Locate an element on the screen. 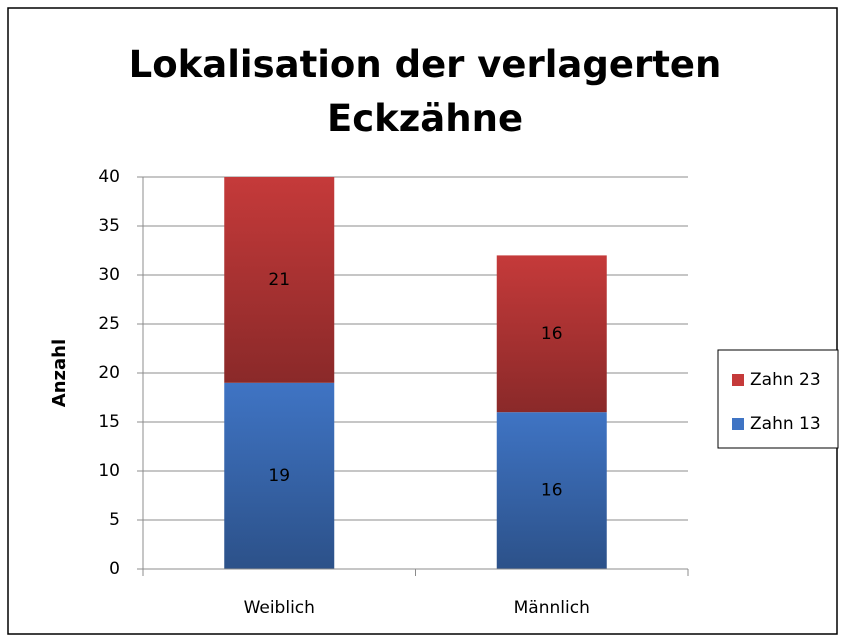 The height and width of the screenshot is (639, 845). y-tick-label: 5 is located at coordinates (114, 520).